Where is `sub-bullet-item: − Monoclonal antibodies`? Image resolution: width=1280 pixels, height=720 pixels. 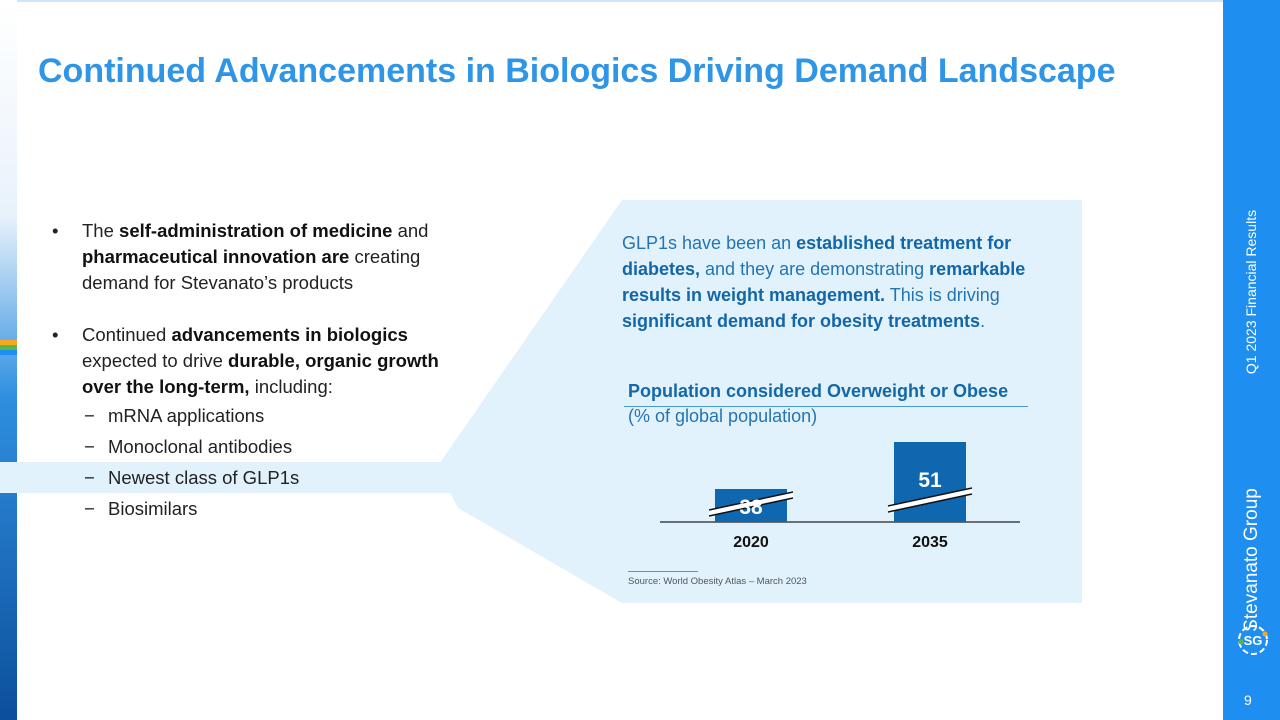 sub-bullet-item: − Monoclonal antibodies is located at coordinates (252, 446).